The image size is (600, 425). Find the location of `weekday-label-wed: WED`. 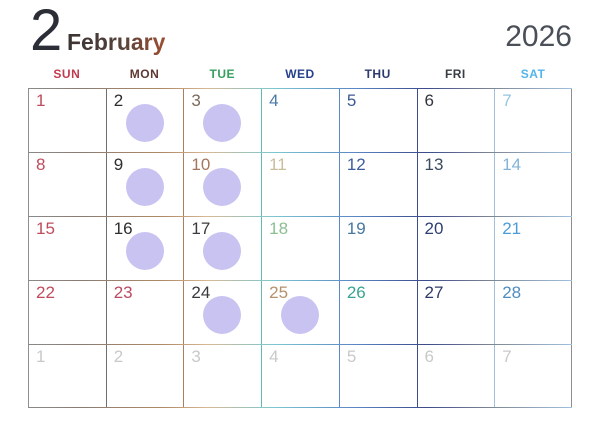

weekday-label-wed: WED is located at coordinates (300, 74).